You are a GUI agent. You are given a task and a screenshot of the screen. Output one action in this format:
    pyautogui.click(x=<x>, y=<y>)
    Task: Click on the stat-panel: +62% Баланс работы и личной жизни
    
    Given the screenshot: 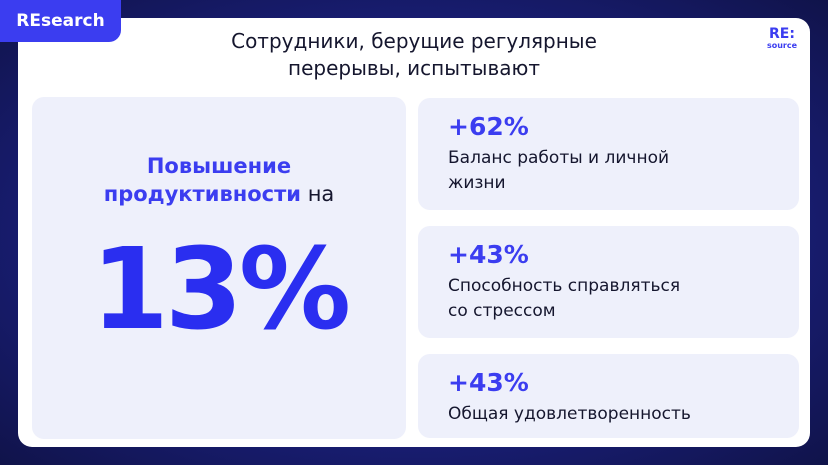 What is the action you would take?
    pyautogui.click(x=608, y=154)
    